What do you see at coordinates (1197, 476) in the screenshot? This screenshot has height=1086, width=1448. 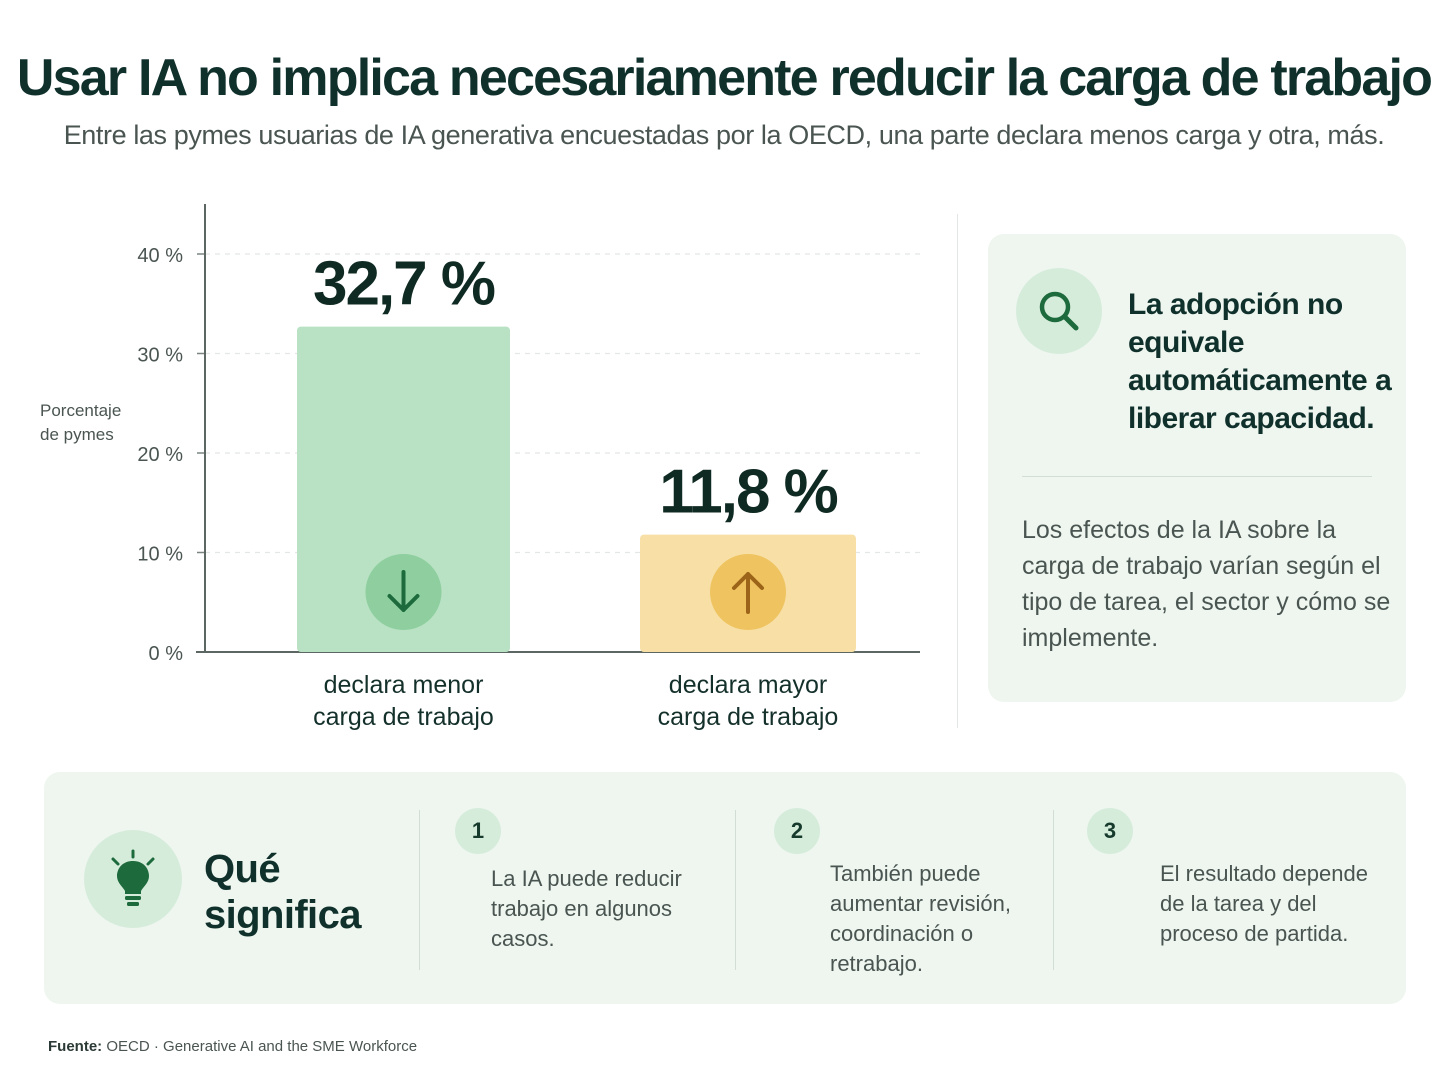 I see `insight-divider` at bounding box center [1197, 476].